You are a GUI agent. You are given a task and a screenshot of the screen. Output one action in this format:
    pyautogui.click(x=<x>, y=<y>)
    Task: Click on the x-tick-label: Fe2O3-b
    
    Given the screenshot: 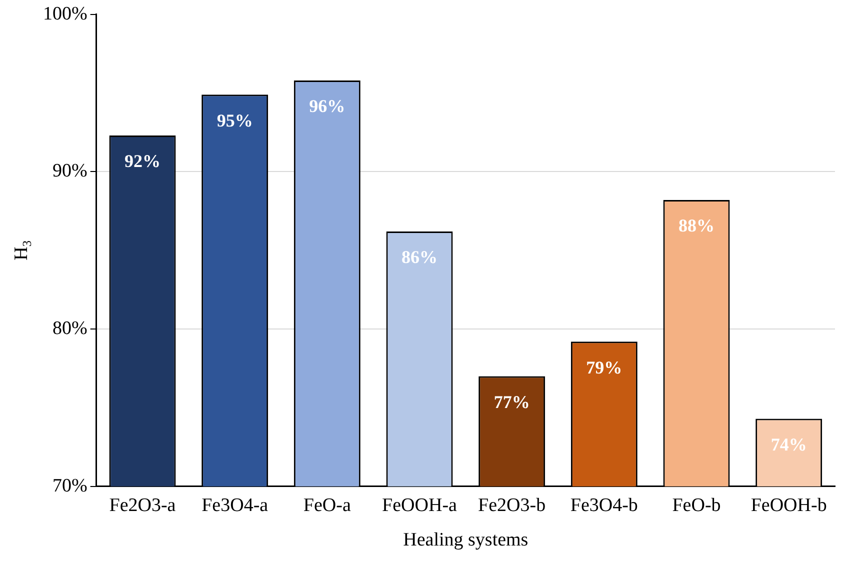 What is the action you would take?
    pyautogui.click(x=512, y=505)
    